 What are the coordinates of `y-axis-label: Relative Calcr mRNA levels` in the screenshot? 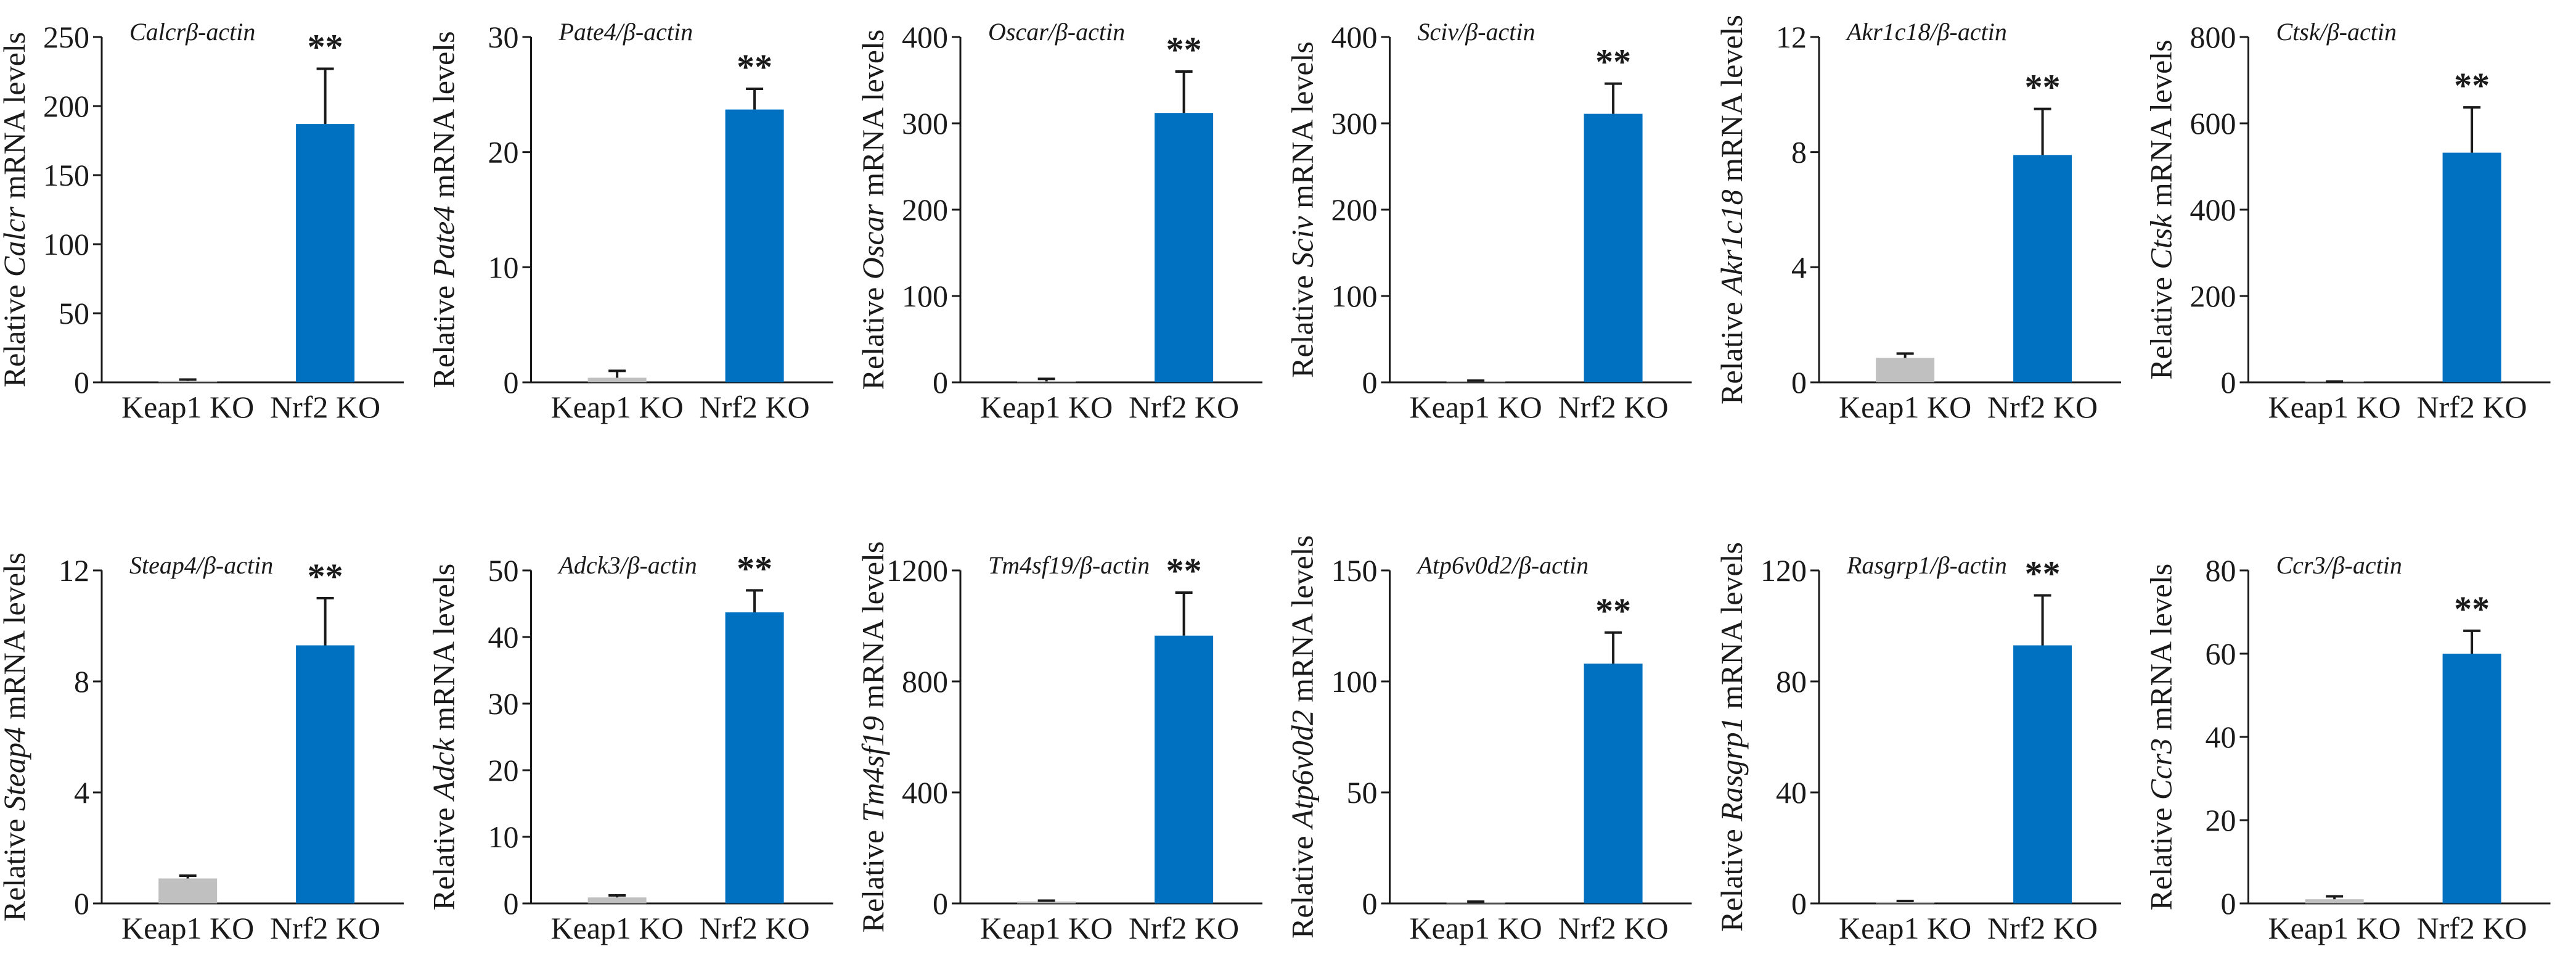 It's located at (15, 210).